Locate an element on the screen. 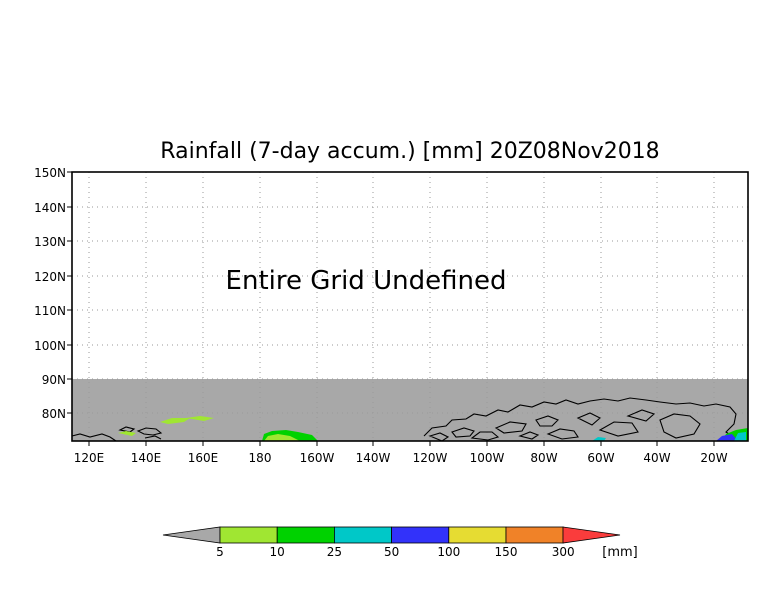  latitude-label: 150N is located at coordinates (50, 173).